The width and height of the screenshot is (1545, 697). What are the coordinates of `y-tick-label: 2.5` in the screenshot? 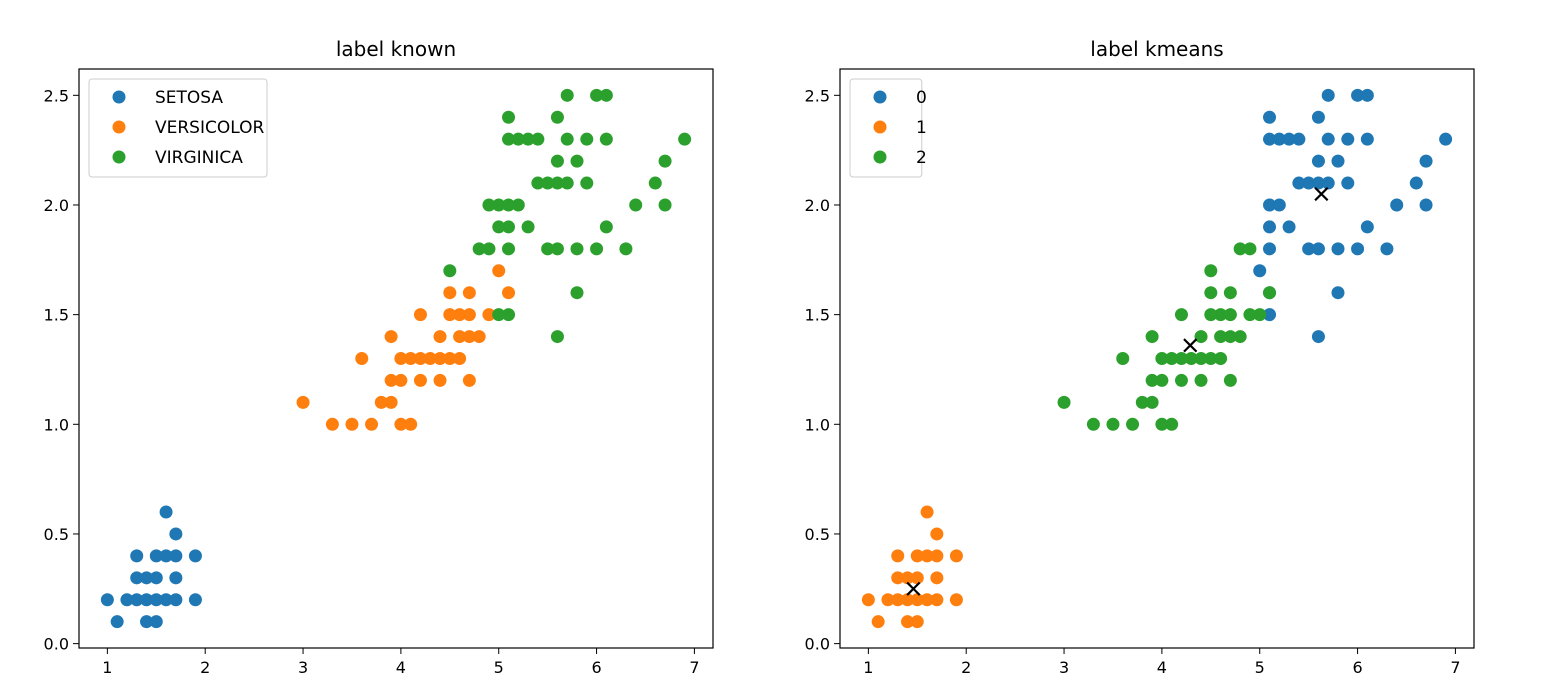 It's located at (56, 95).